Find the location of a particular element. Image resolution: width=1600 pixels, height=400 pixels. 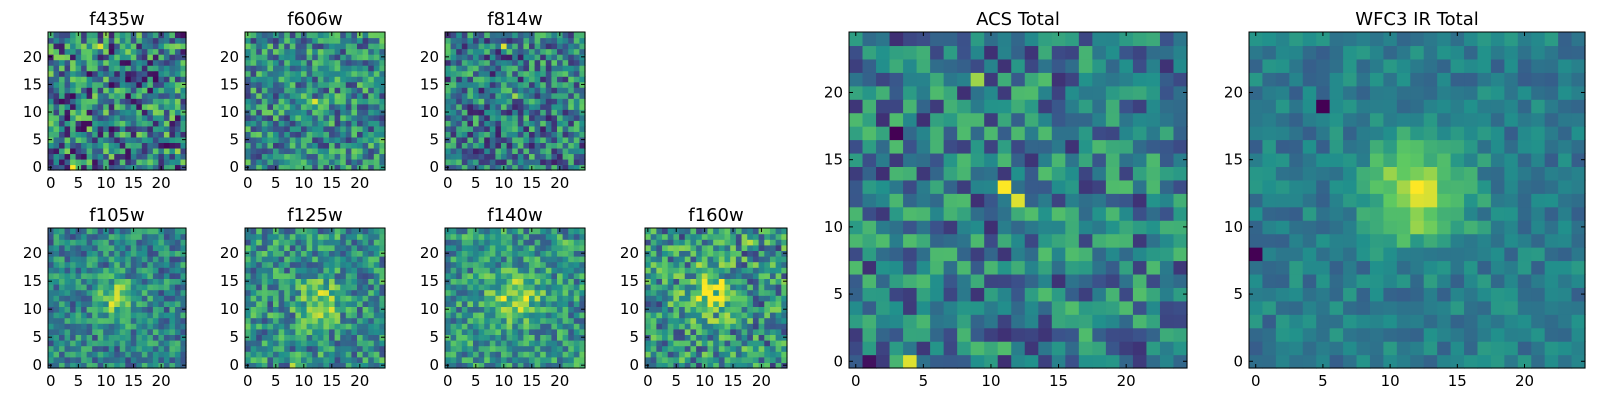

y-tick-label: 20 is located at coordinates (629, 253).